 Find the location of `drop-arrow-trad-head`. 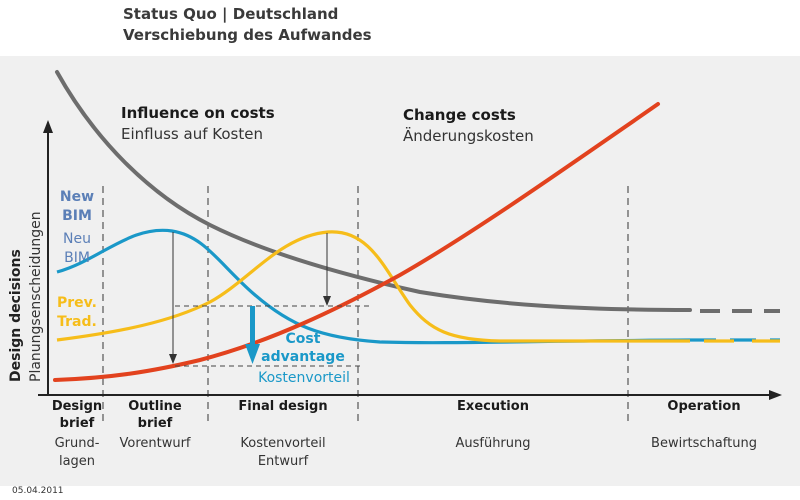

drop-arrow-trad-head is located at coordinates (327, 301).